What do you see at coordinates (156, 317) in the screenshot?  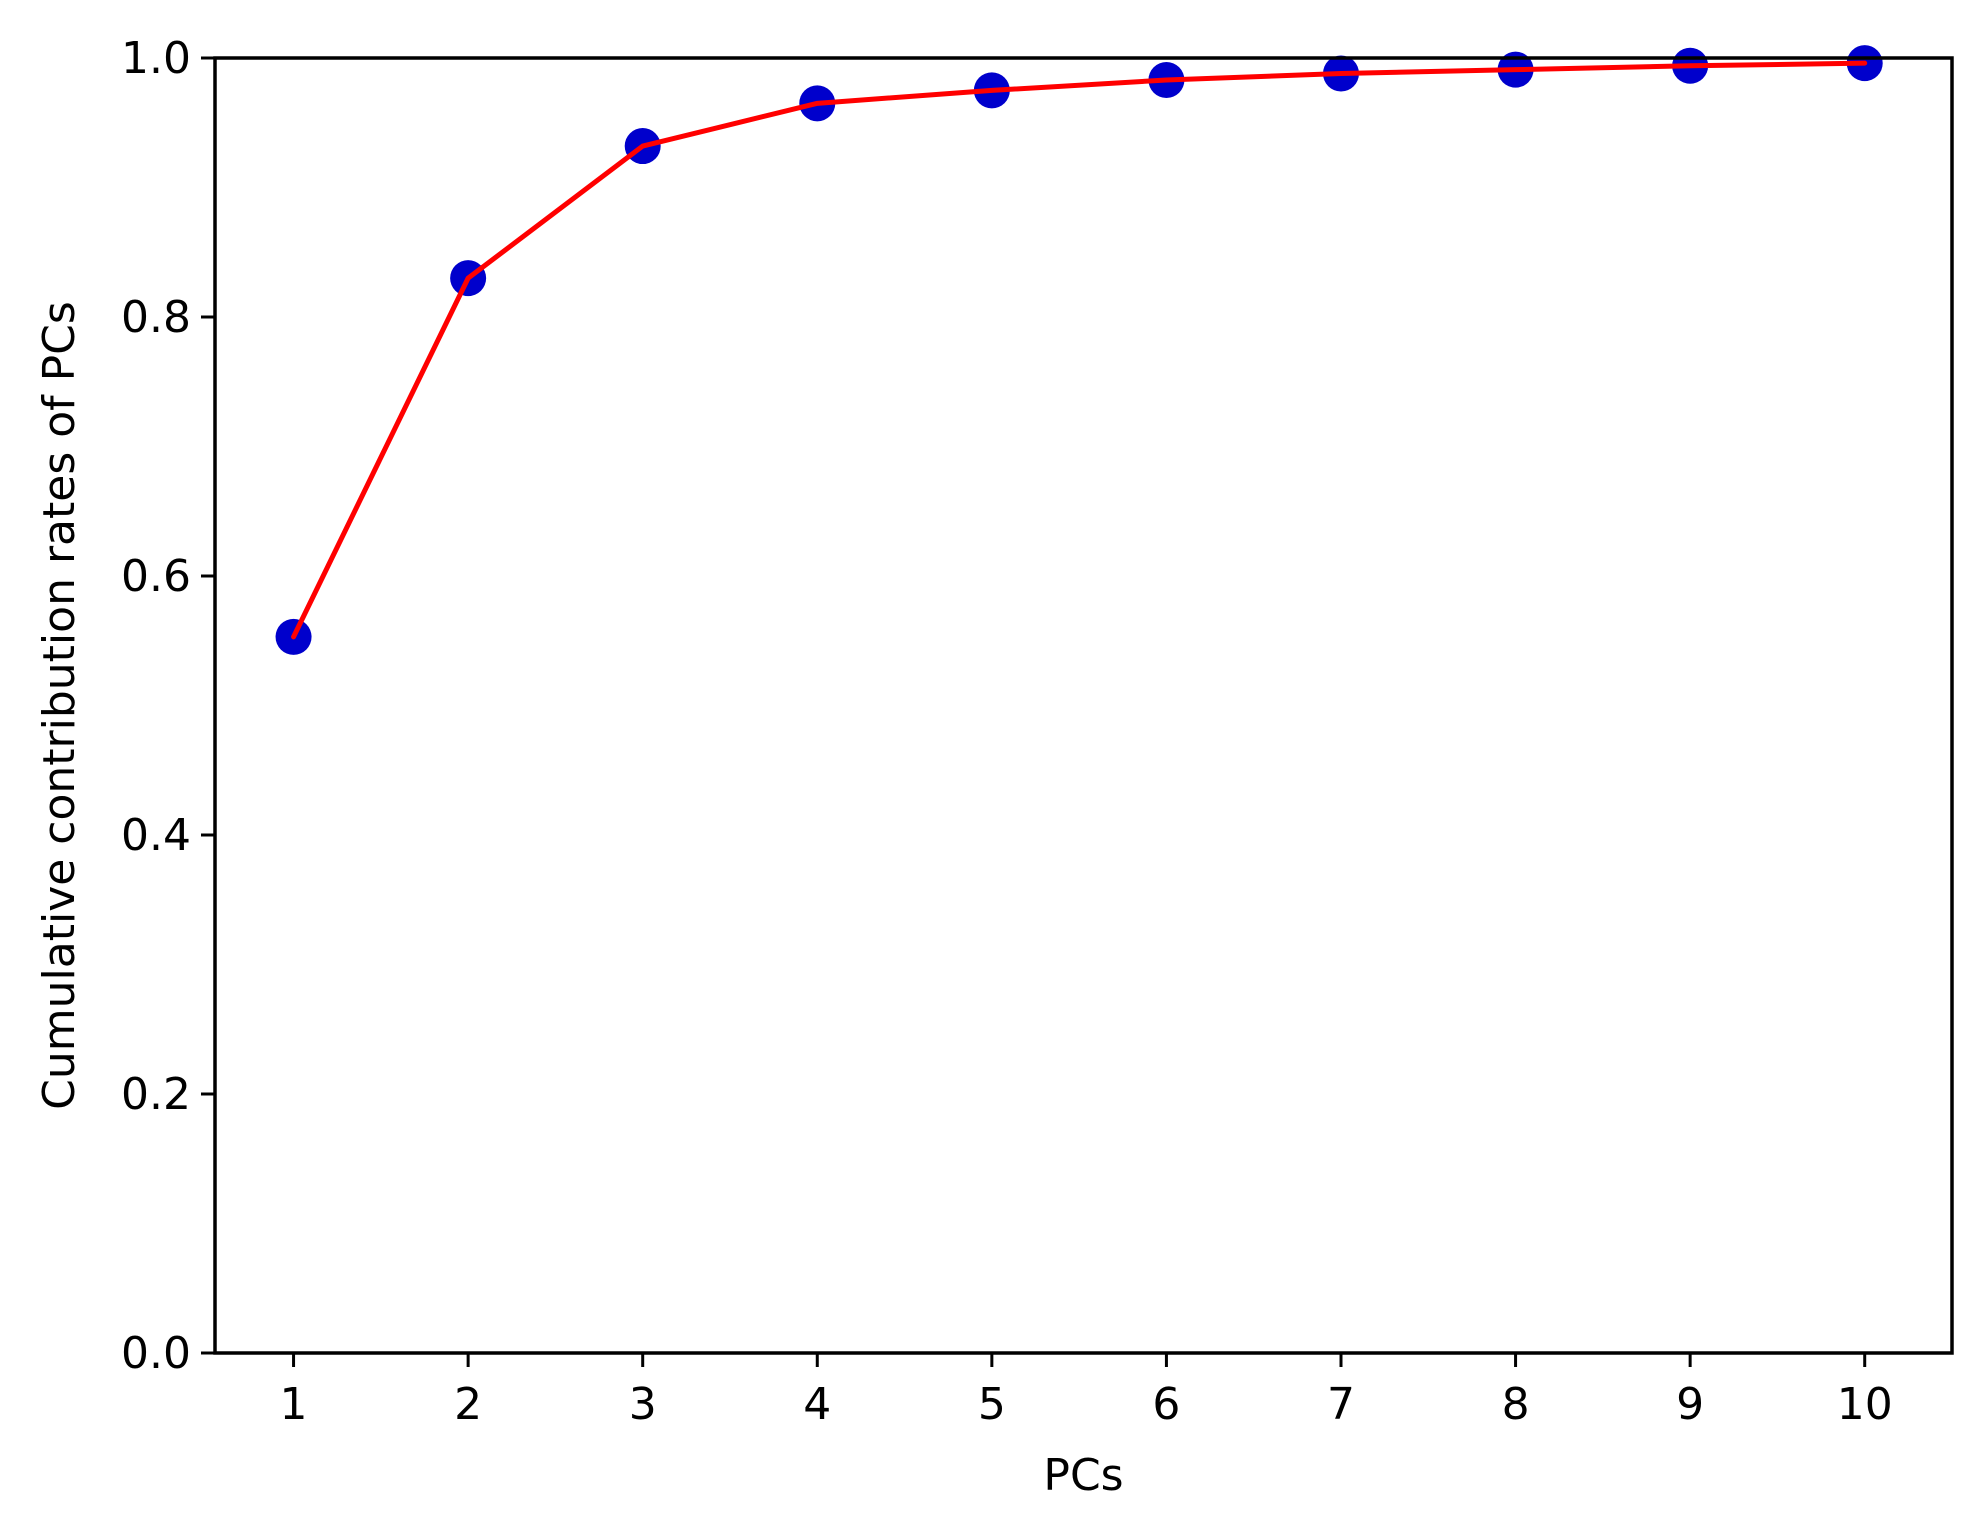 I see `y-tick-label: 0.8` at bounding box center [156, 317].